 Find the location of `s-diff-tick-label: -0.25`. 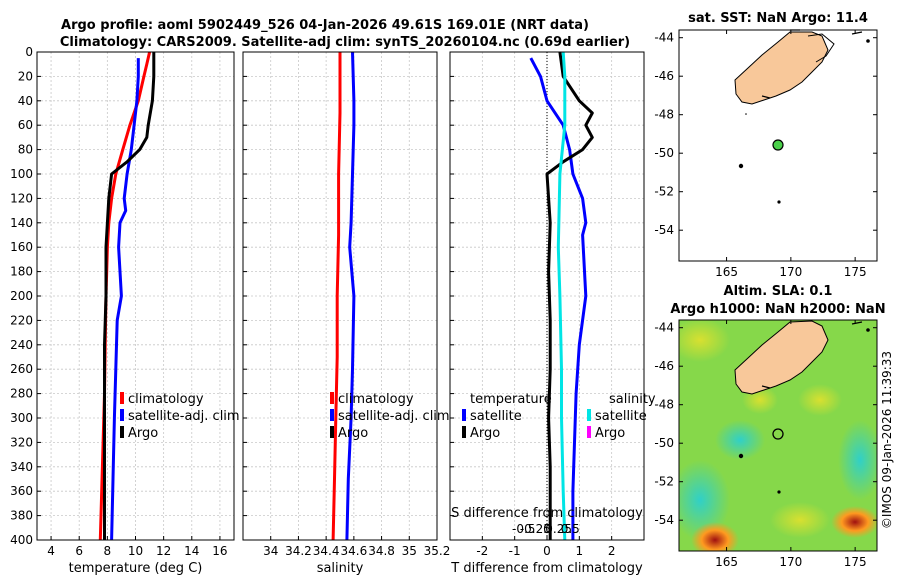

s-diff-tick-label: -0.25 is located at coordinates (535, 529).